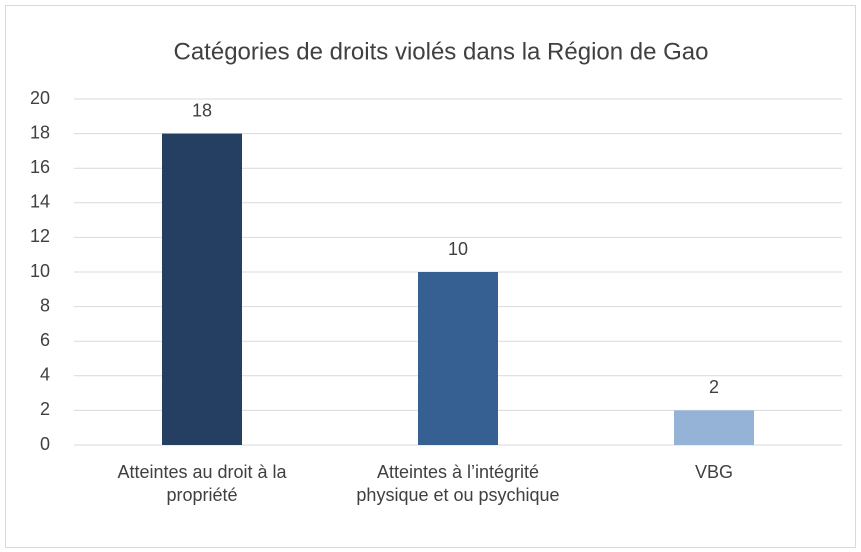 The image size is (861, 552). Describe the element at coordinates (40, 132) in the screenshot. I see `y-tick-label: 18` at that location.